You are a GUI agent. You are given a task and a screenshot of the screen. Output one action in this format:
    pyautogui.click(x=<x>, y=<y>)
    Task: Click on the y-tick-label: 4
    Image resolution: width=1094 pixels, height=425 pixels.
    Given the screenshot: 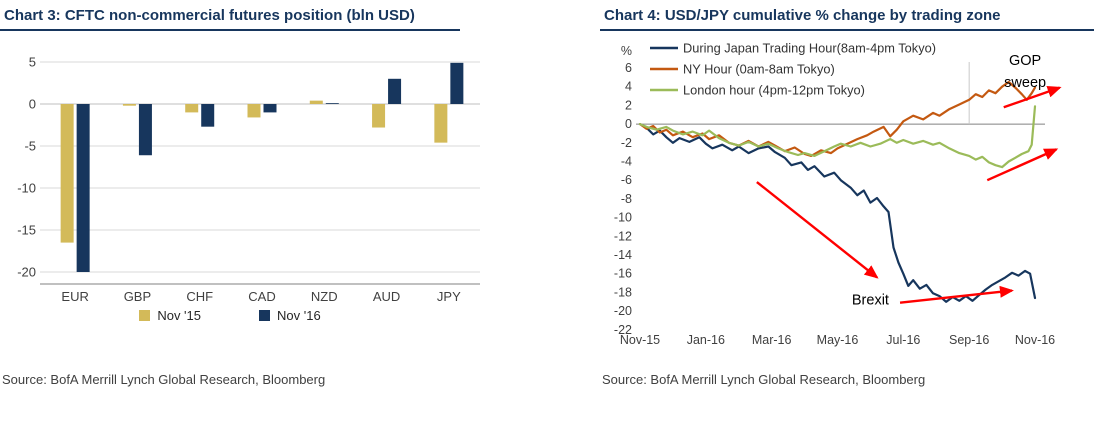 What is the action you would take?
    pyautogui.click(x=628, y=87)
    